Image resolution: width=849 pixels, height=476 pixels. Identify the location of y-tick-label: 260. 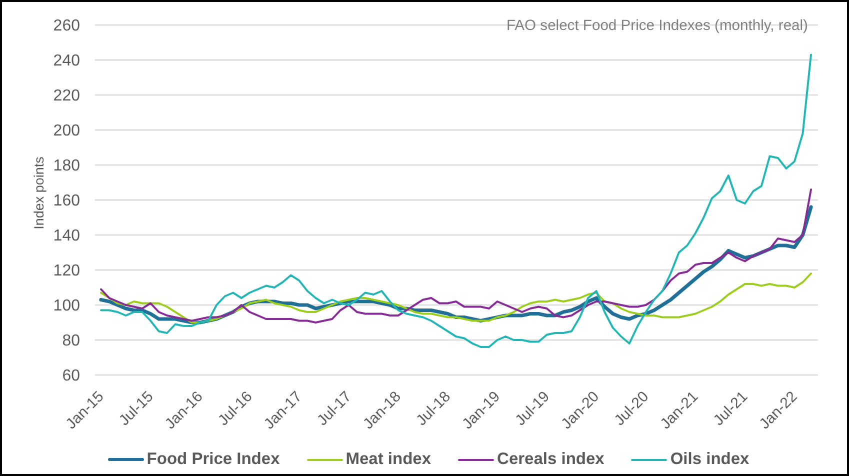
(66, 26).